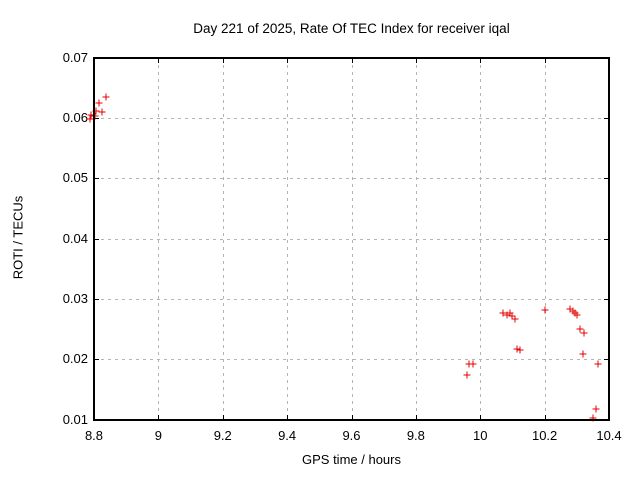 This screenshot has width=640, height=480. I want to click on x-tick-label: 10.4, so click(609, 435).